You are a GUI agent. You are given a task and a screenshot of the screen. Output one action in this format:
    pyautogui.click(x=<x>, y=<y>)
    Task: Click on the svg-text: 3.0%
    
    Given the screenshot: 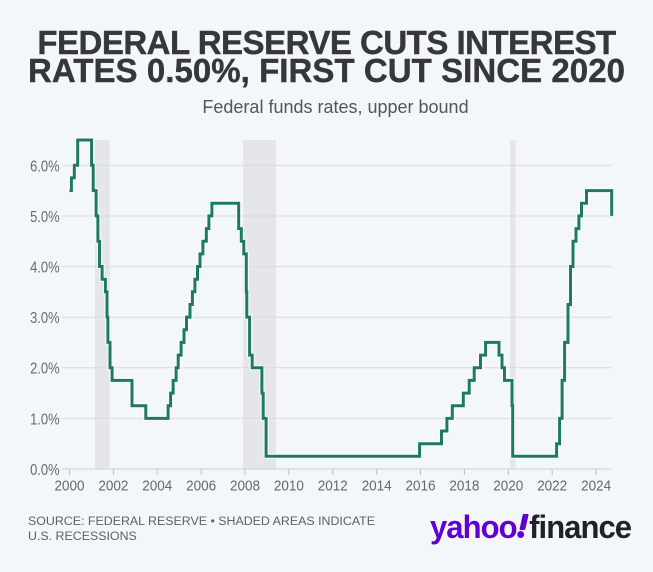 What is the action you would take?
    pyautogui.click(x=45, y=318)
    